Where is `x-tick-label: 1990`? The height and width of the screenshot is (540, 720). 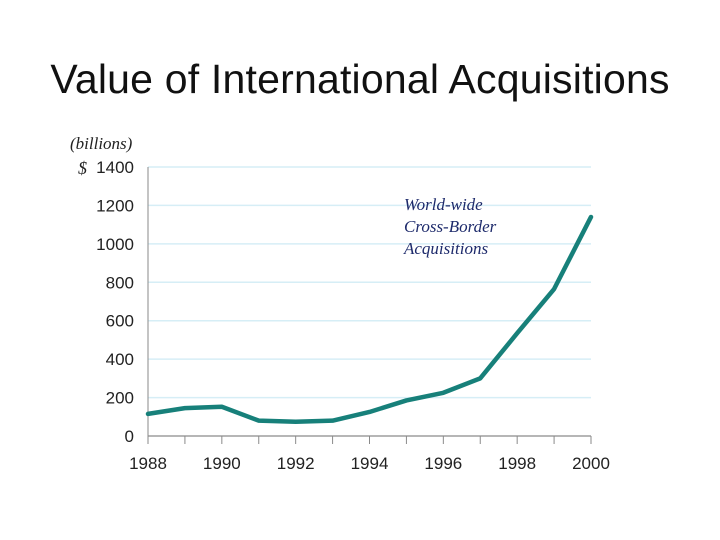
x-tick-label: 1990 is located at coordinates (222, 463).